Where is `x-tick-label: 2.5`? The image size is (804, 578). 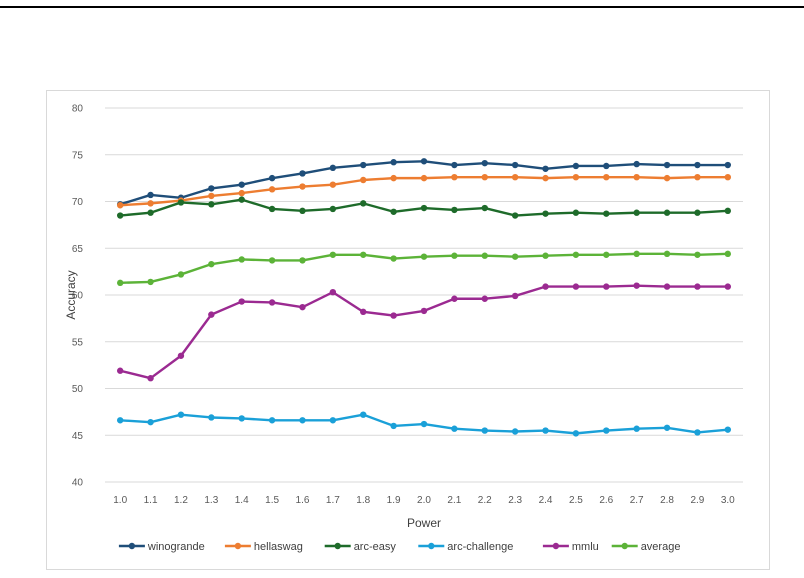
x-tick-label: 2.5 is located at coordinates (576, 500).